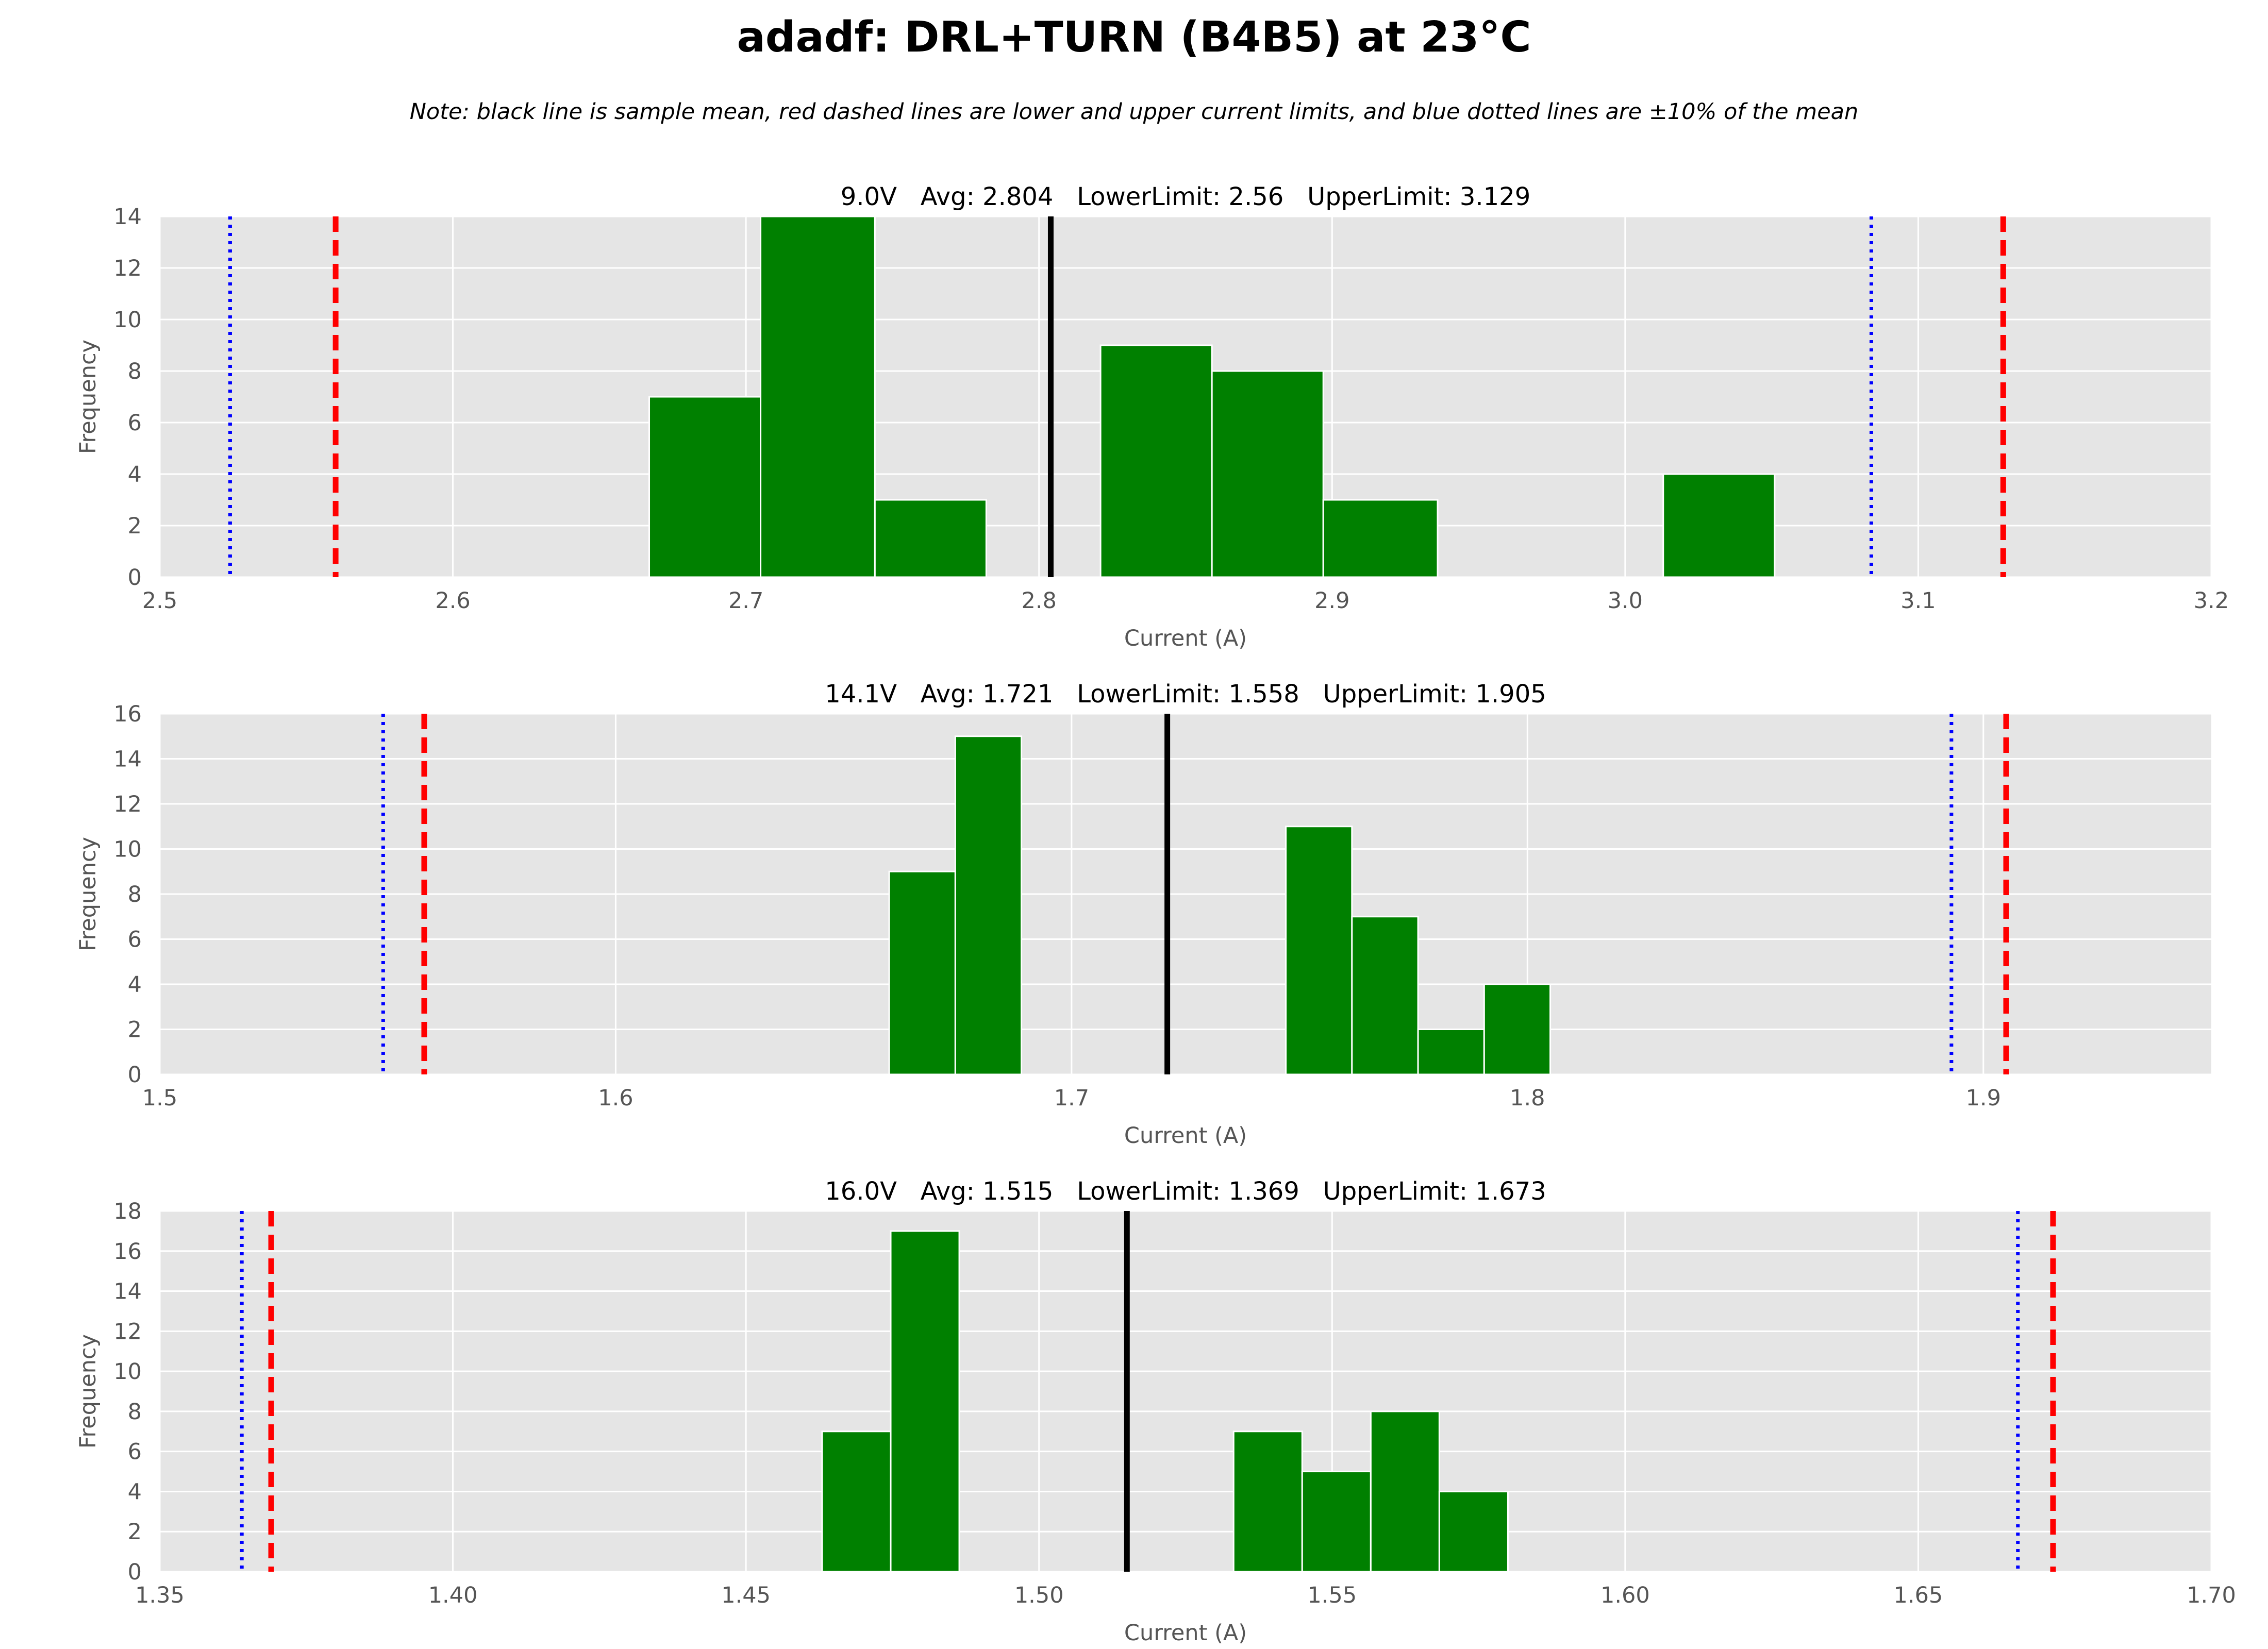 The height and width of the screenshot is (1649, 2268). Describe the element at coordinates (127, 1211) in the screenshot. I see `y-tick-label: 18` at that location.